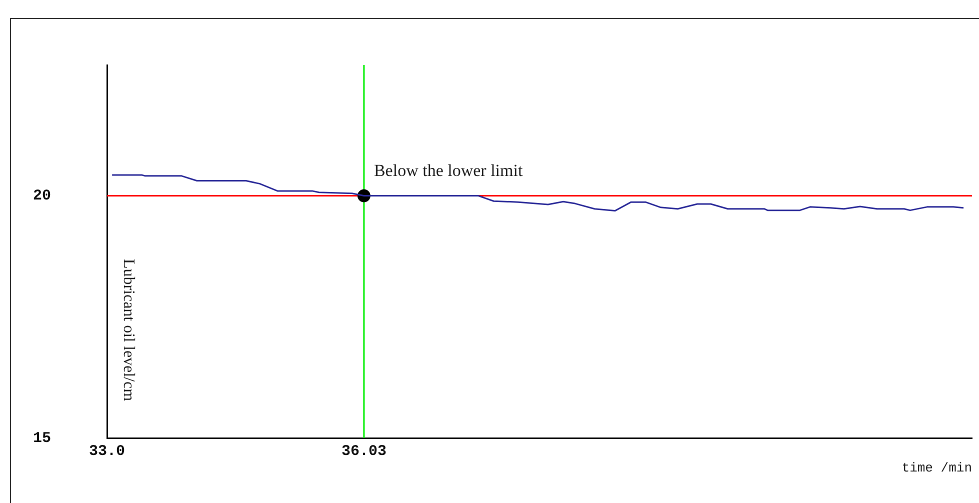 The height and width of the screenshot is (503, 979). I want to click on x-tick-label: 33.0, so click(107, 451).